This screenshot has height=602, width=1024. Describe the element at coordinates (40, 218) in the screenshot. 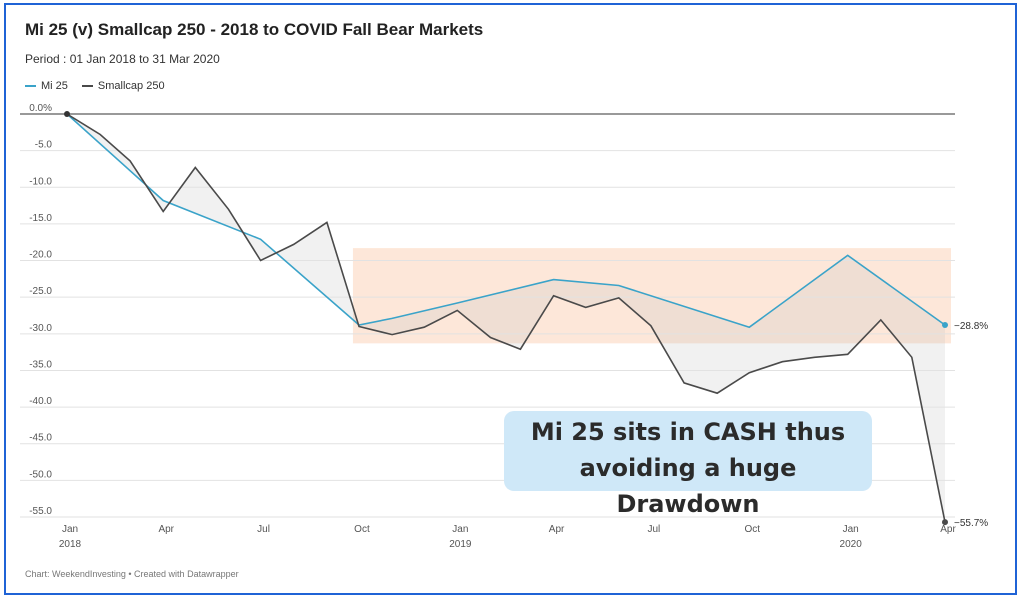

I see `y-tick-label: -15.0` at that location.